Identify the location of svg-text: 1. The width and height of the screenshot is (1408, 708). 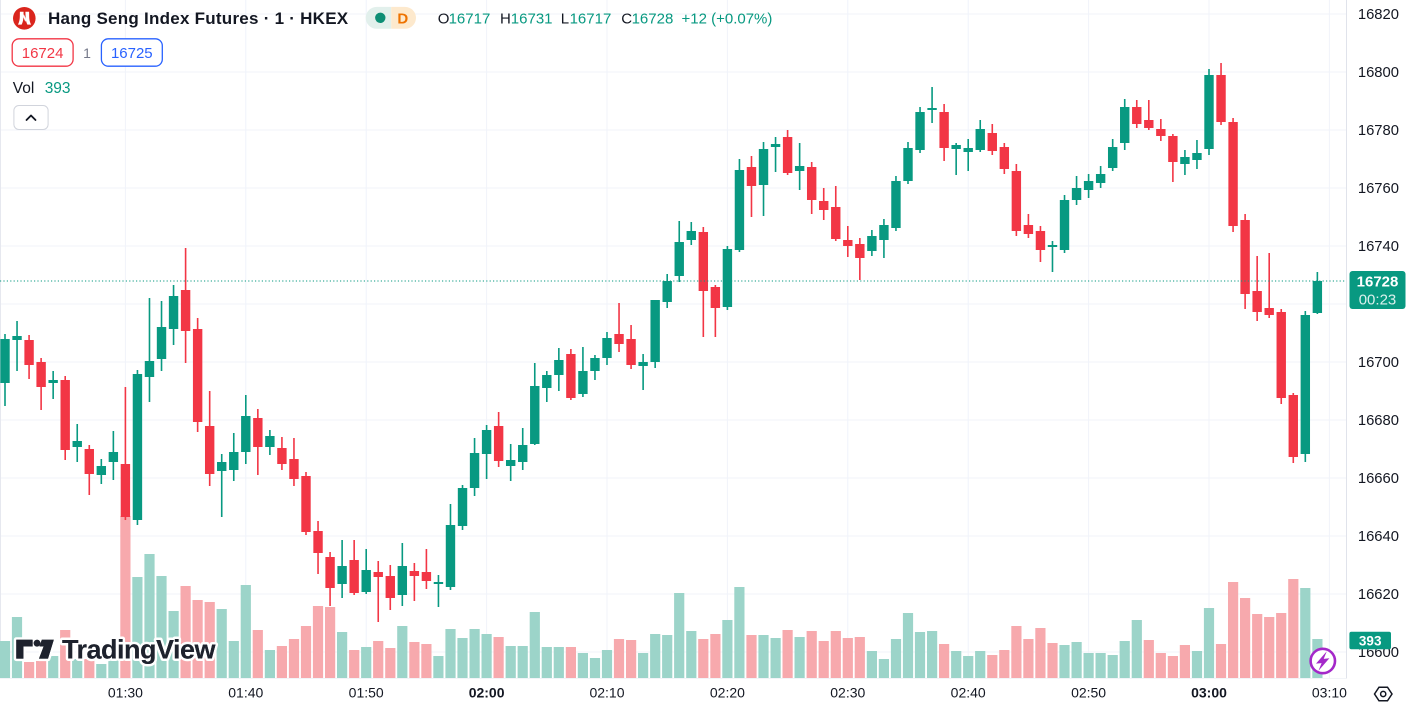
(87, 53).